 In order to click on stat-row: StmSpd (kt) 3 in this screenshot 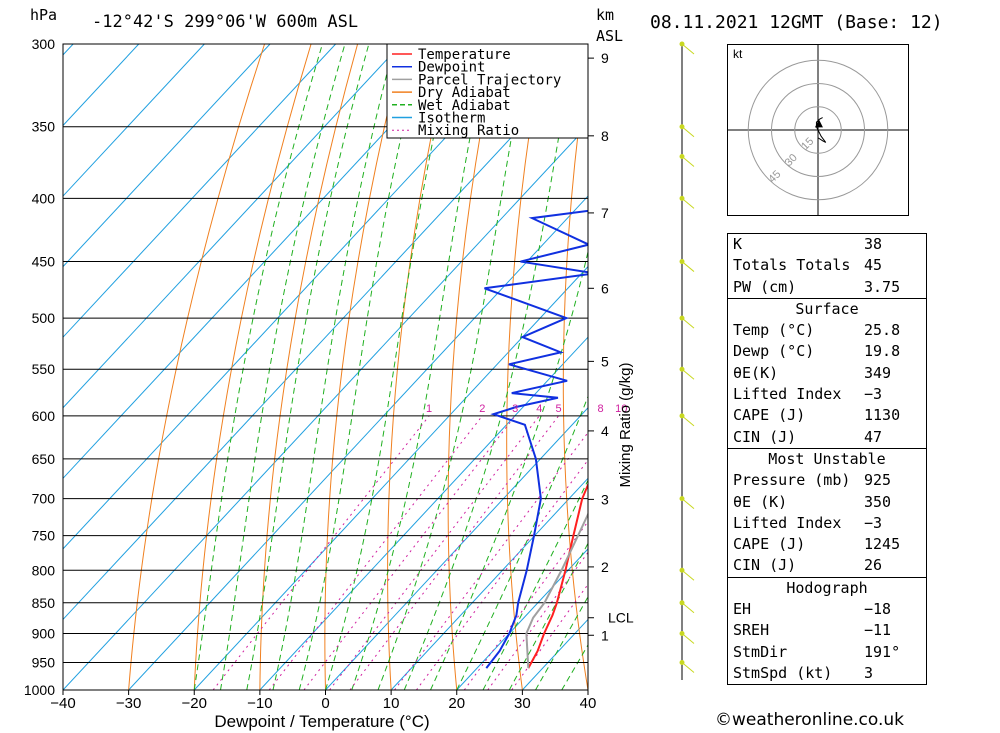, I will do `click(827, 673)`.